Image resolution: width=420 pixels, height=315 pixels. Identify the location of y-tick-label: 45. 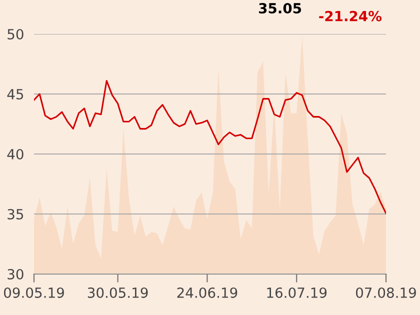
(15, 94).